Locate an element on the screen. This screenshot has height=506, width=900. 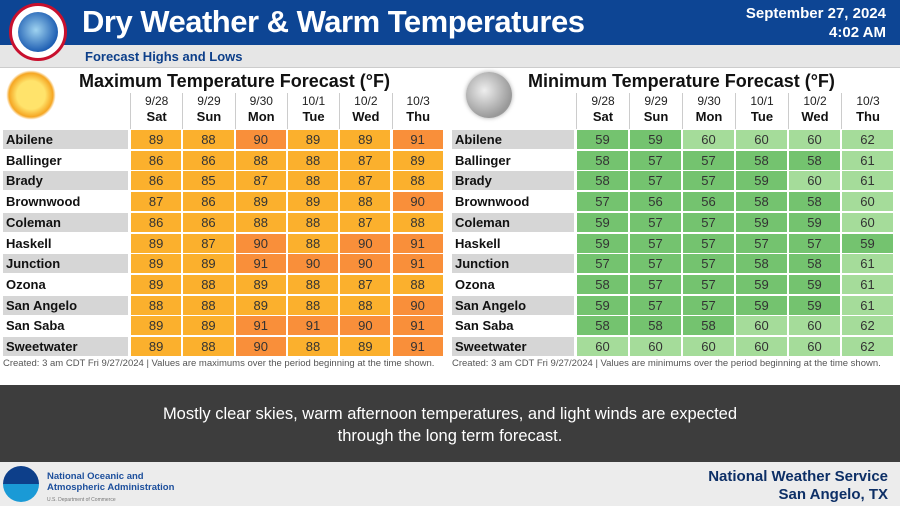
column-header: 10/2 Wed is located at coordinates (814, 111).